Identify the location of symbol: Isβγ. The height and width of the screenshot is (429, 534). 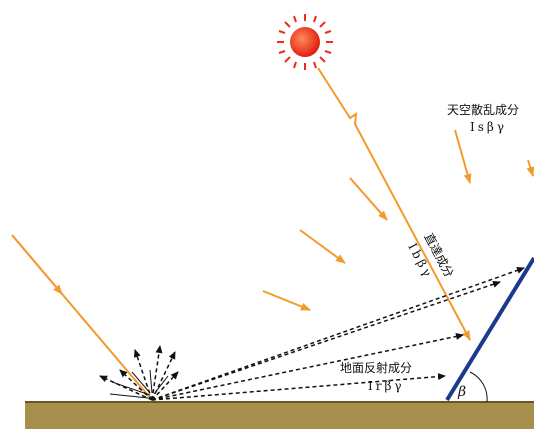
(488, 127).